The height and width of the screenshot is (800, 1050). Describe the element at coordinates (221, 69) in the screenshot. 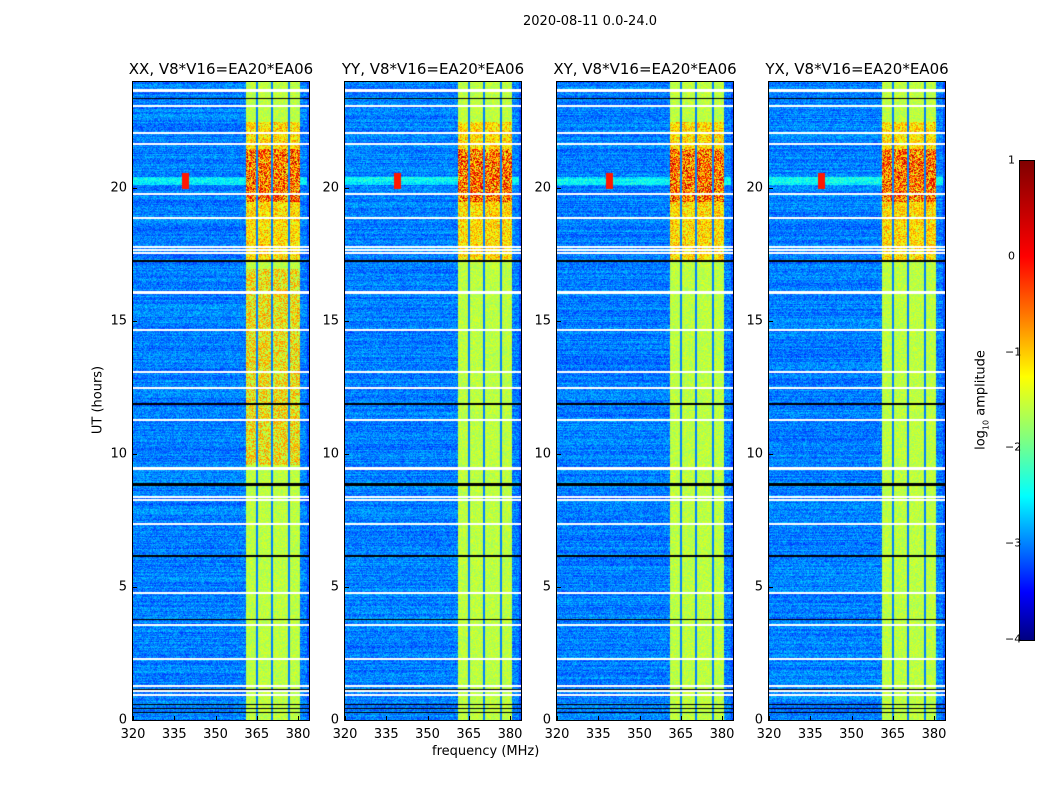

I see `panel-title: XX, V8*V16=EA20*EA06` at that location.